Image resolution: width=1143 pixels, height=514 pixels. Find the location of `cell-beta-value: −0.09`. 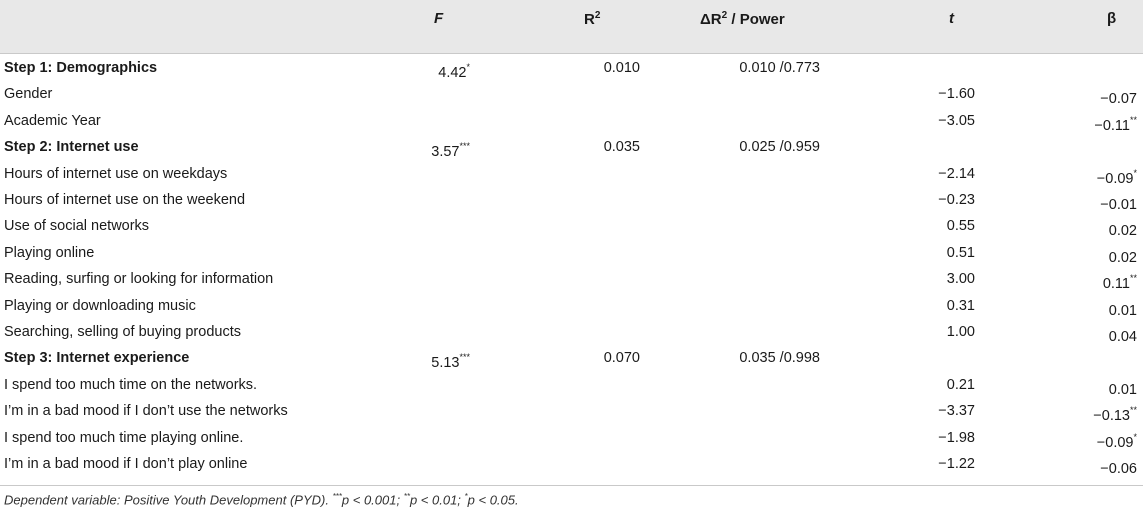

cell-beta-value: −0.09 is located at coordinates (1115, 178).